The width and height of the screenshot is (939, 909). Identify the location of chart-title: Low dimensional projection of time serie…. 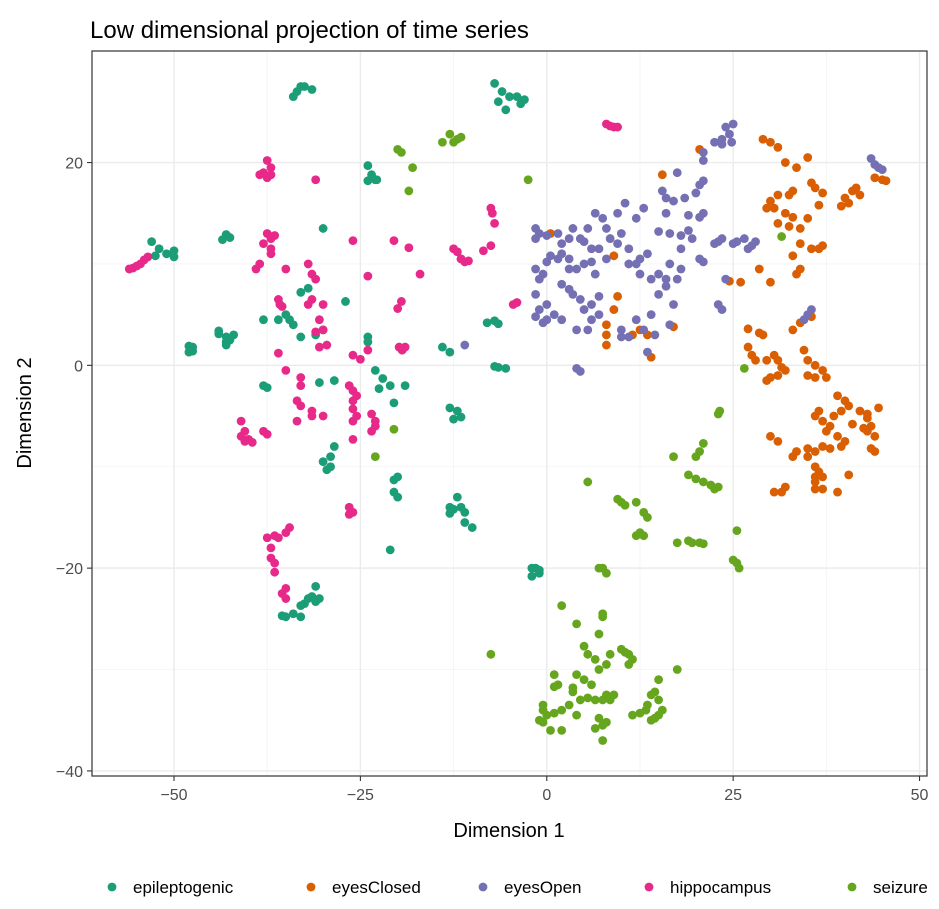
(309, 30).